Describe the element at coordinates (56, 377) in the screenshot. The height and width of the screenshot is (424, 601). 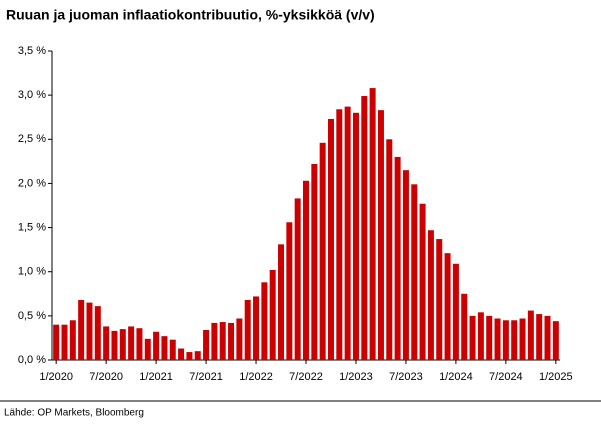
I see `x-tick-label: 1/2020` at that location.